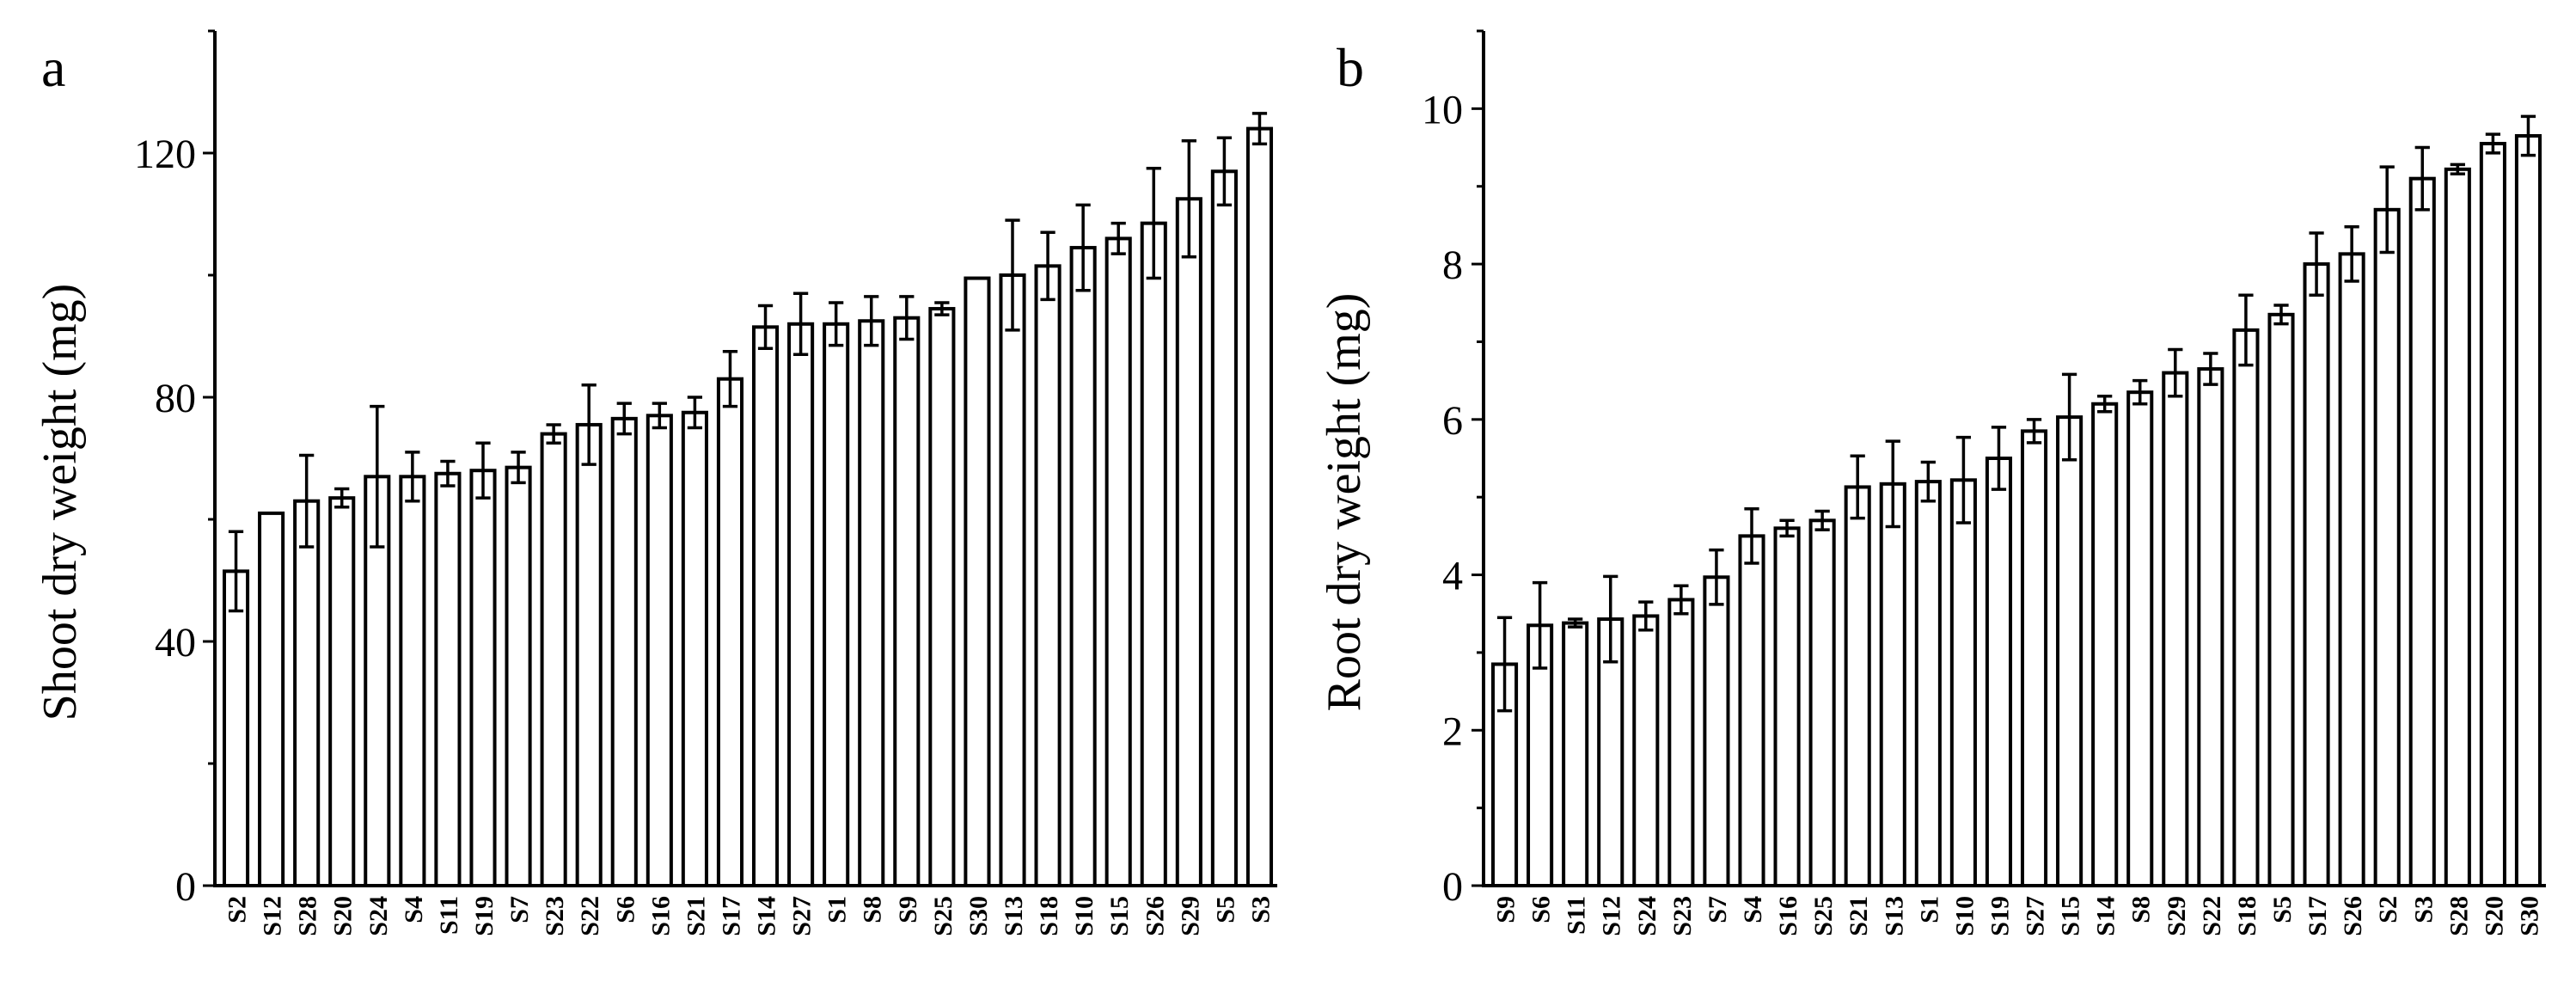 The height and width of the screenshot is (1000, 2576). Describe the element at coordinates (694, 649) in the screenshot. I see `panel-a-bar-S21` at that location.